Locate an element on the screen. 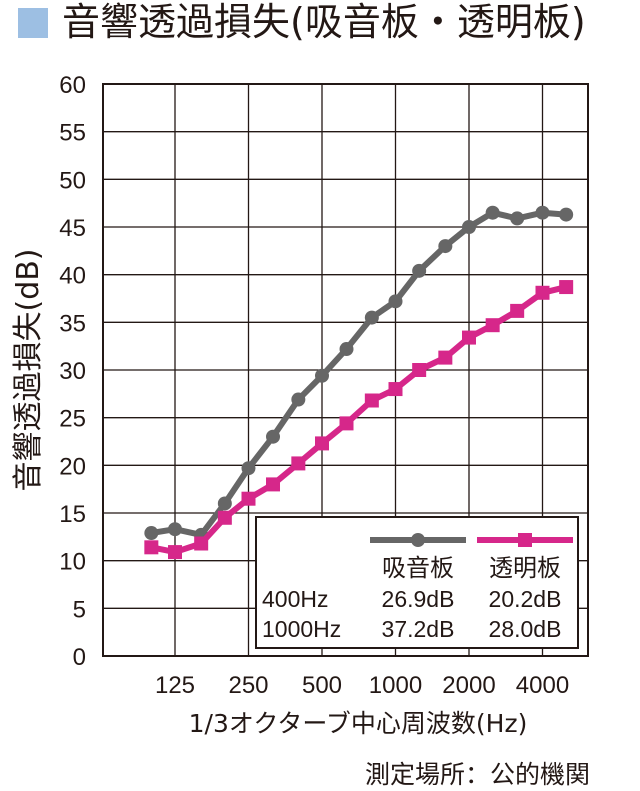 The width and height of the screenshot is (640, 791). y-tick-label: 55 is located at coordinates (72, 133).